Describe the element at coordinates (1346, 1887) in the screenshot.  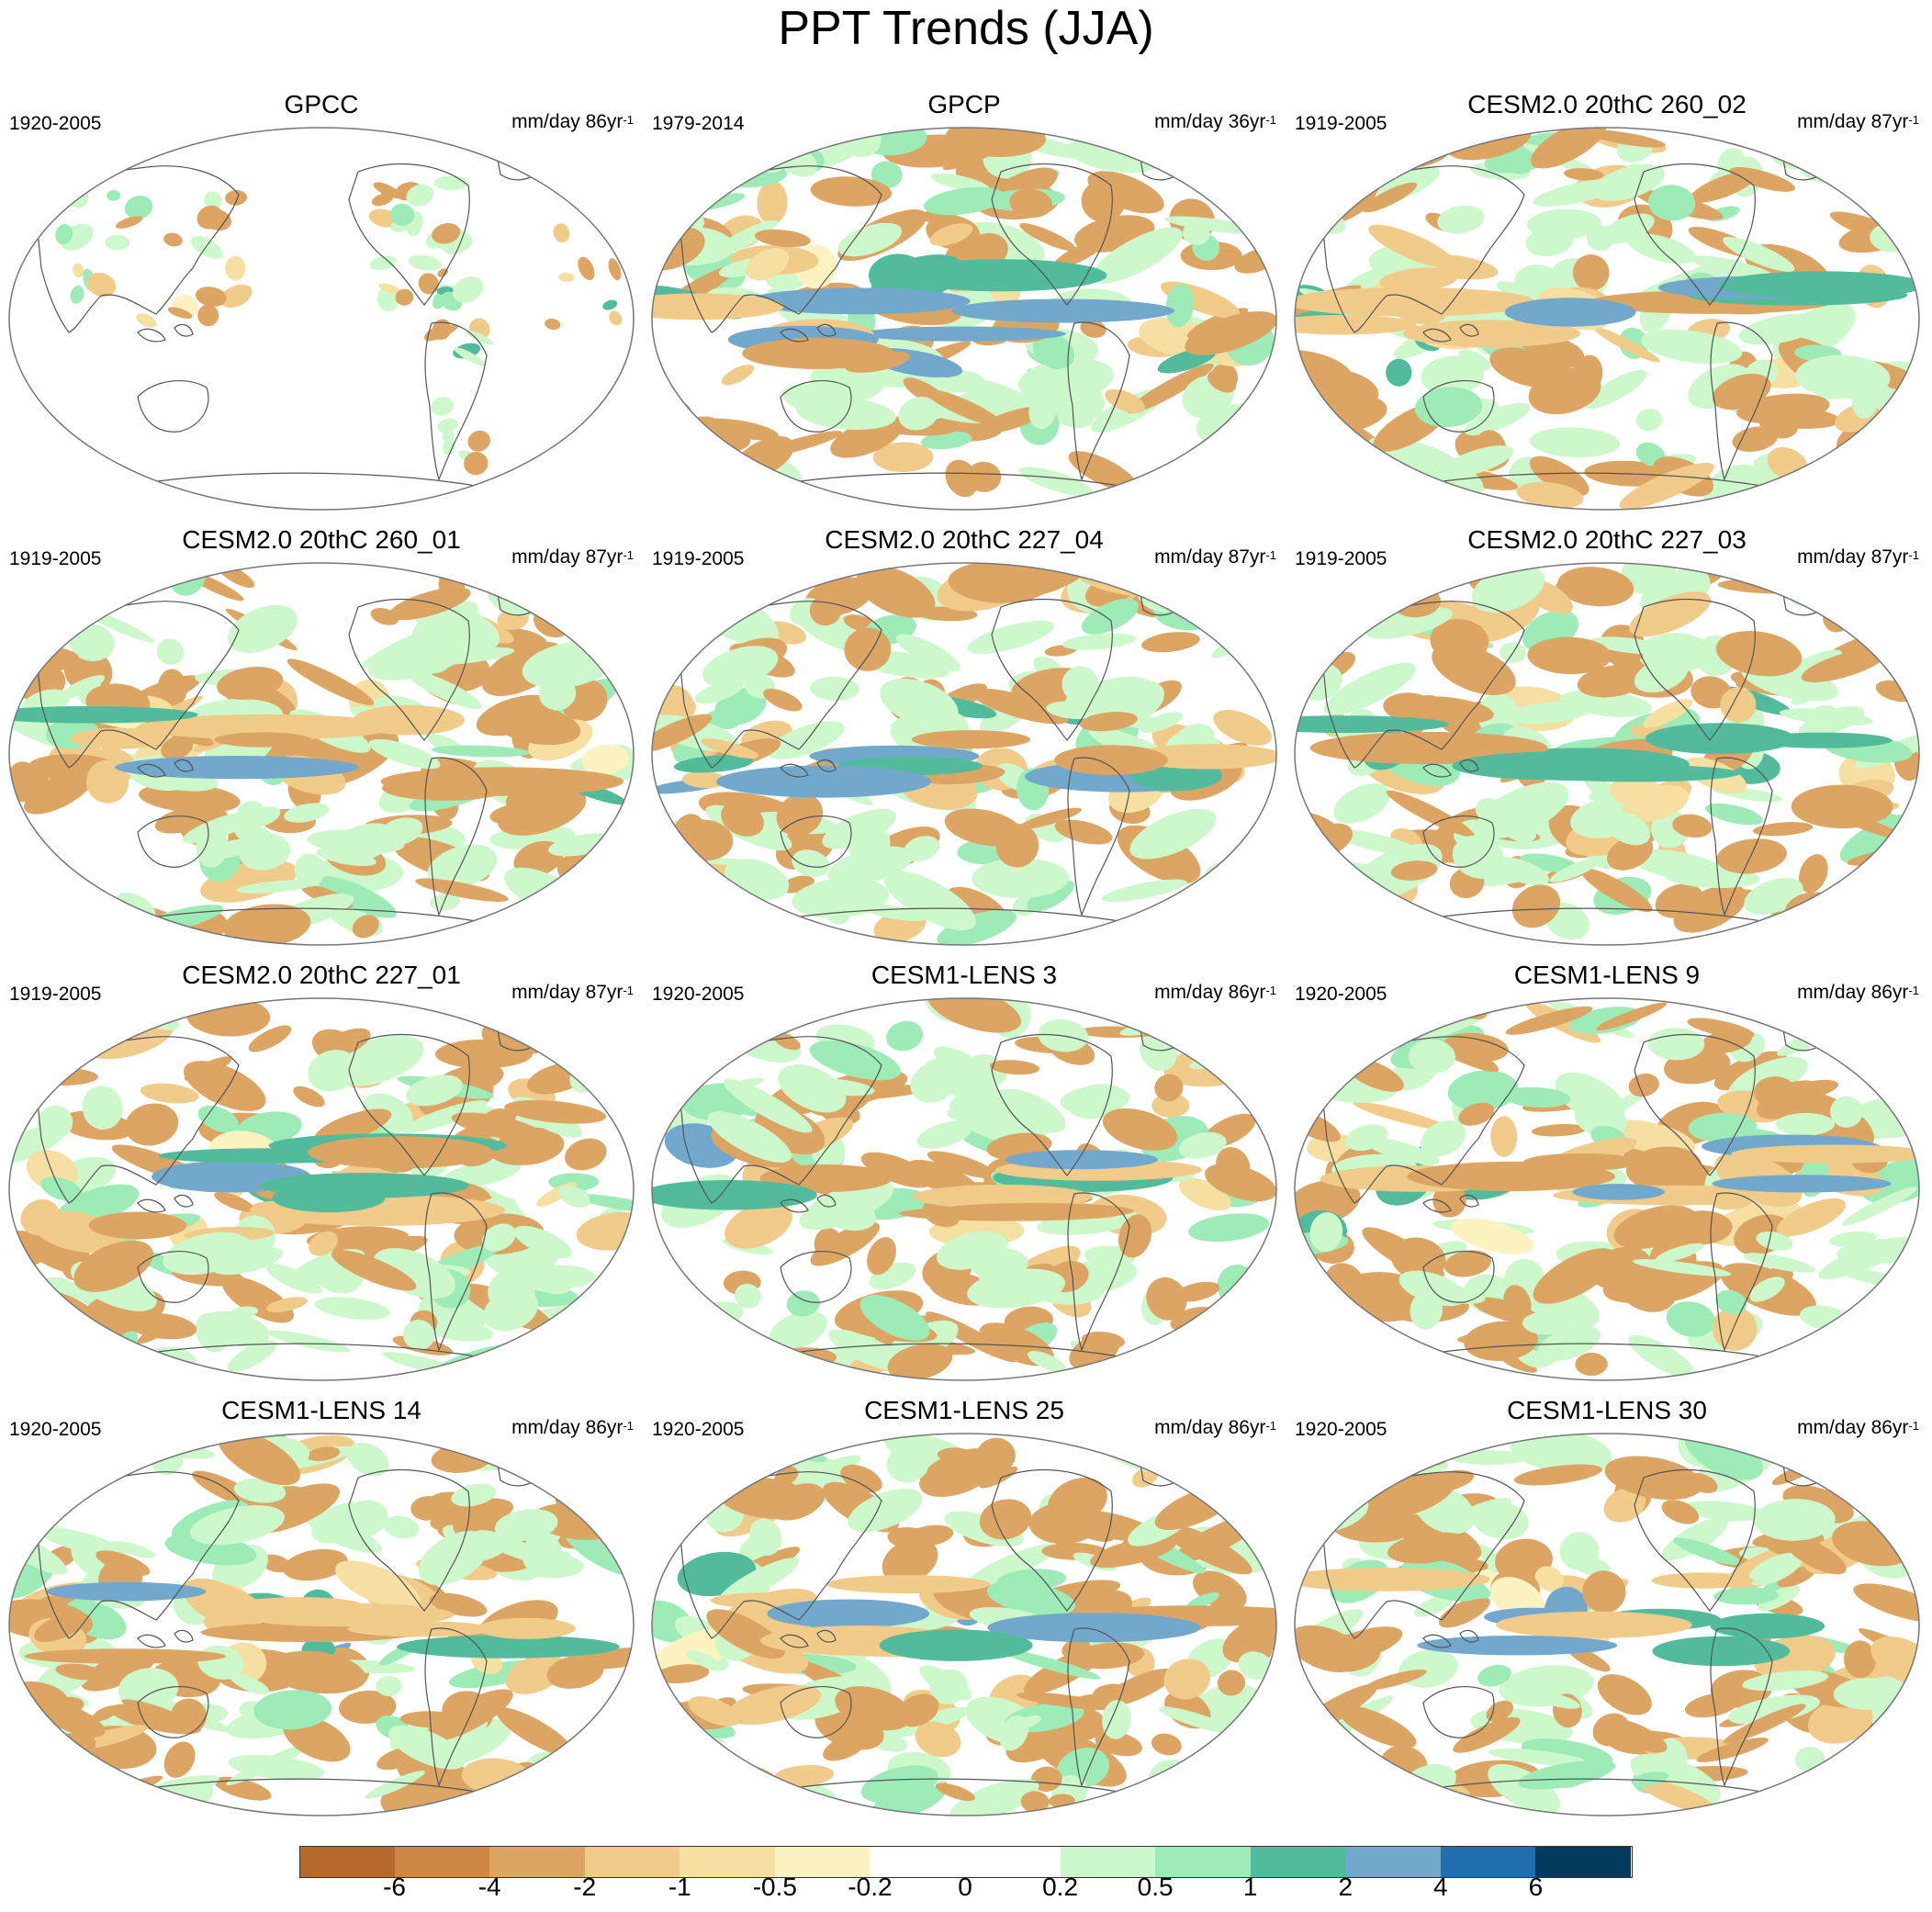
I see `colorbar-tick-label: 2` at that location.